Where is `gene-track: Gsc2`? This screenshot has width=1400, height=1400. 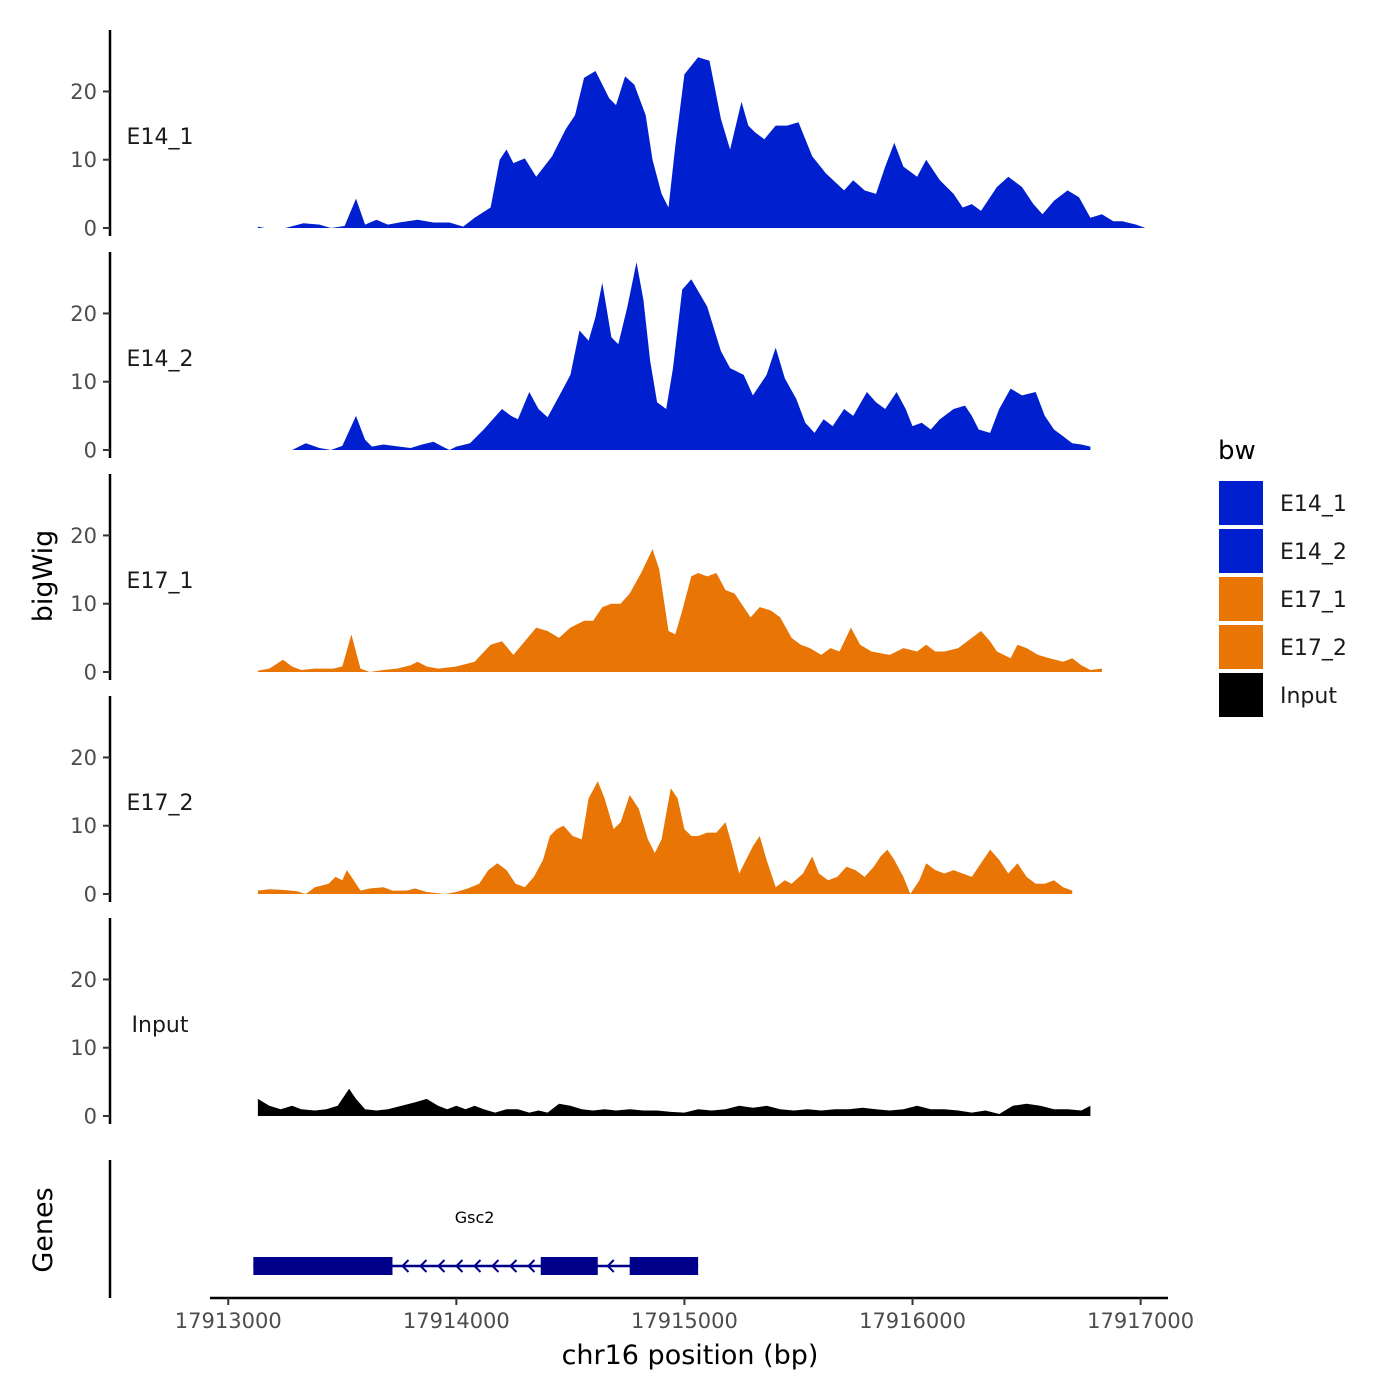
gene-track: Gsc2 is located at coordinates (403, 1229).